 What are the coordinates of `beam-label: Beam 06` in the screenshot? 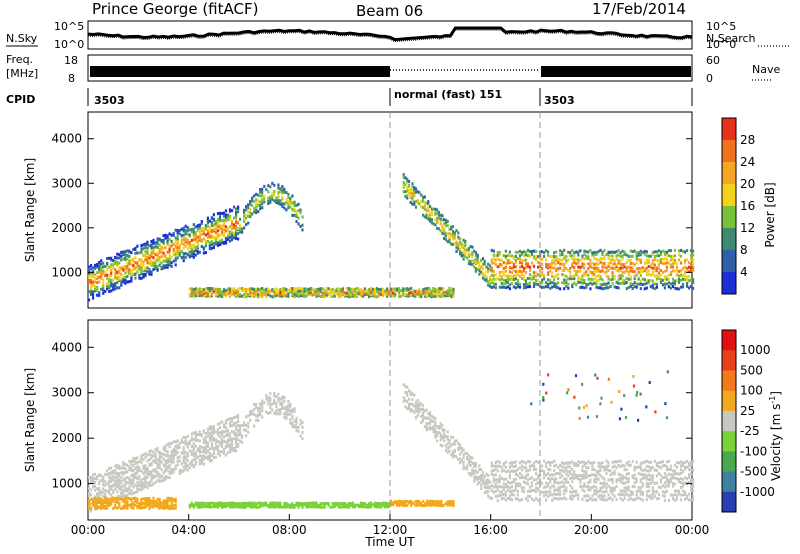 It's located at (389, 11).